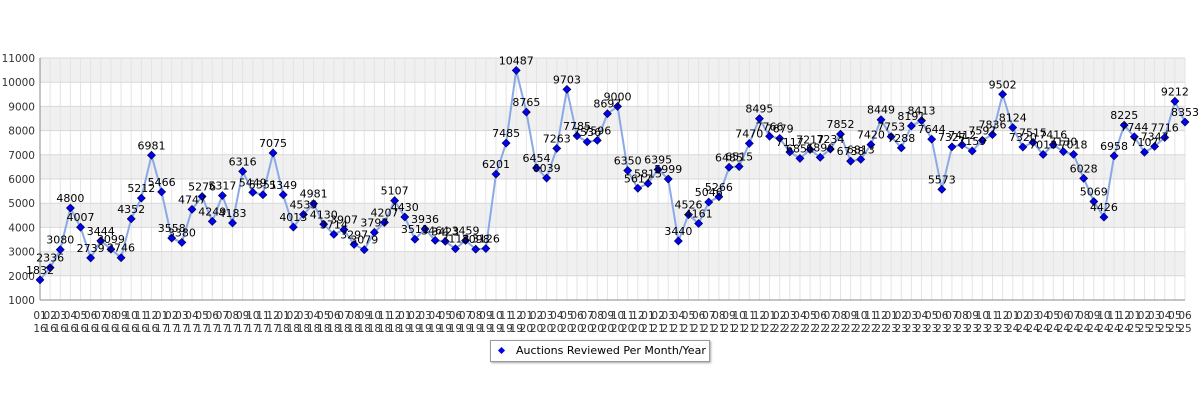 The height and width of the screenshot is (404, 1200). I want to click on data-label: 3444, so click(101, 231).